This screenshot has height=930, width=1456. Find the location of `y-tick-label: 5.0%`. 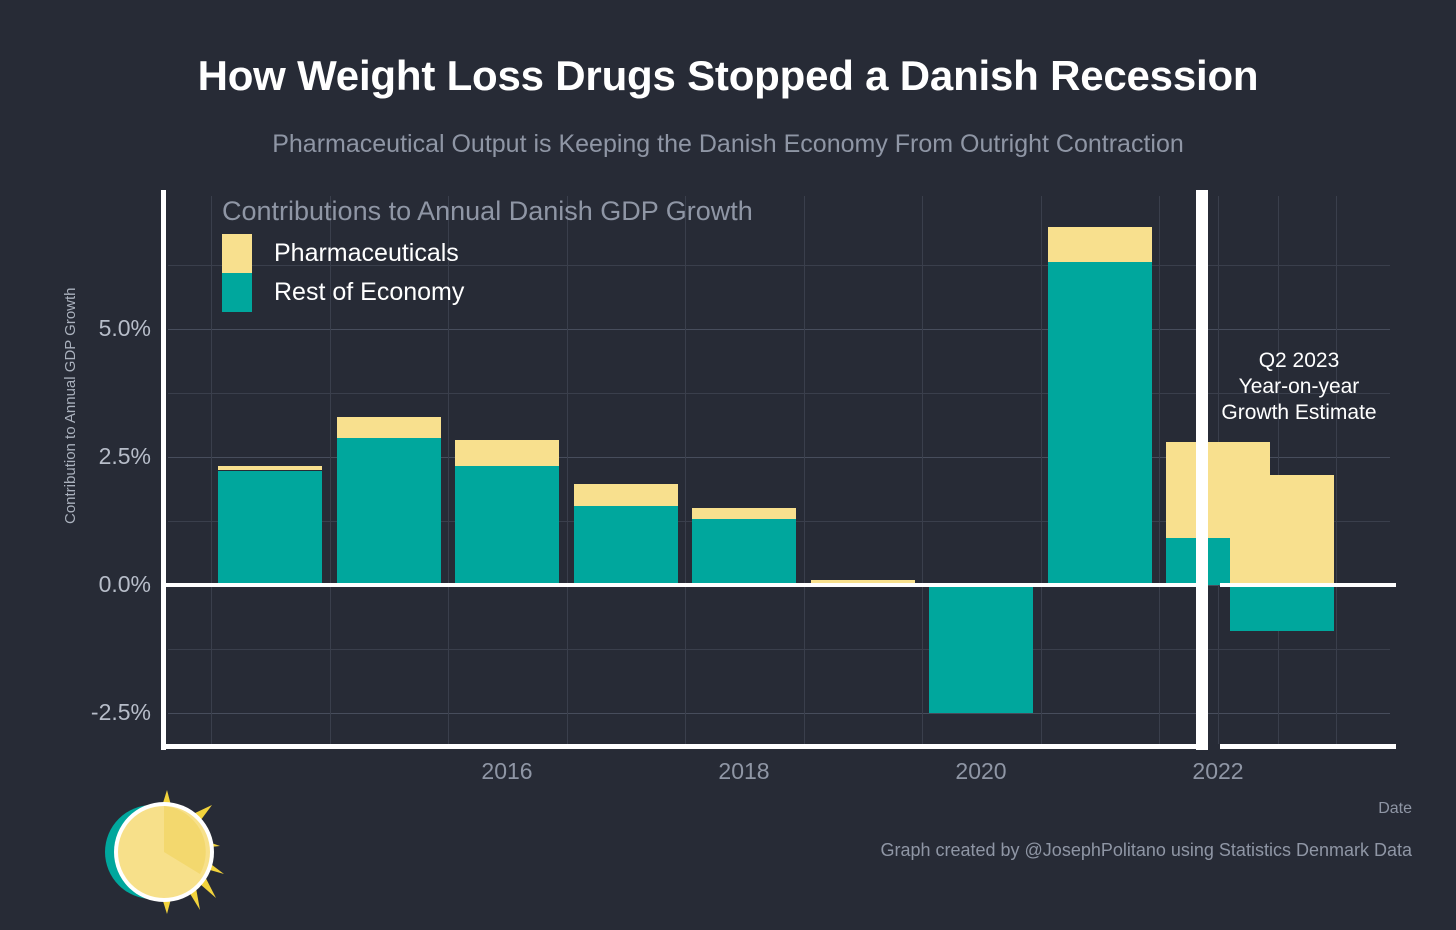

y-tick-label: 5.0% is located at coordinates (124, 328).